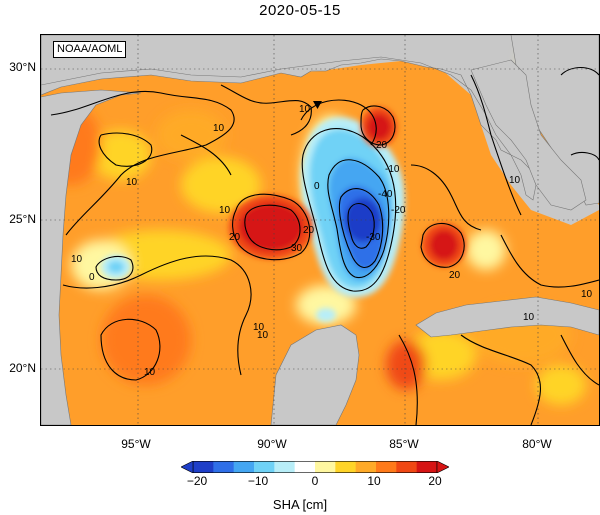  I want to click on colorbar-label: SHA [cm], so click(300, 504).